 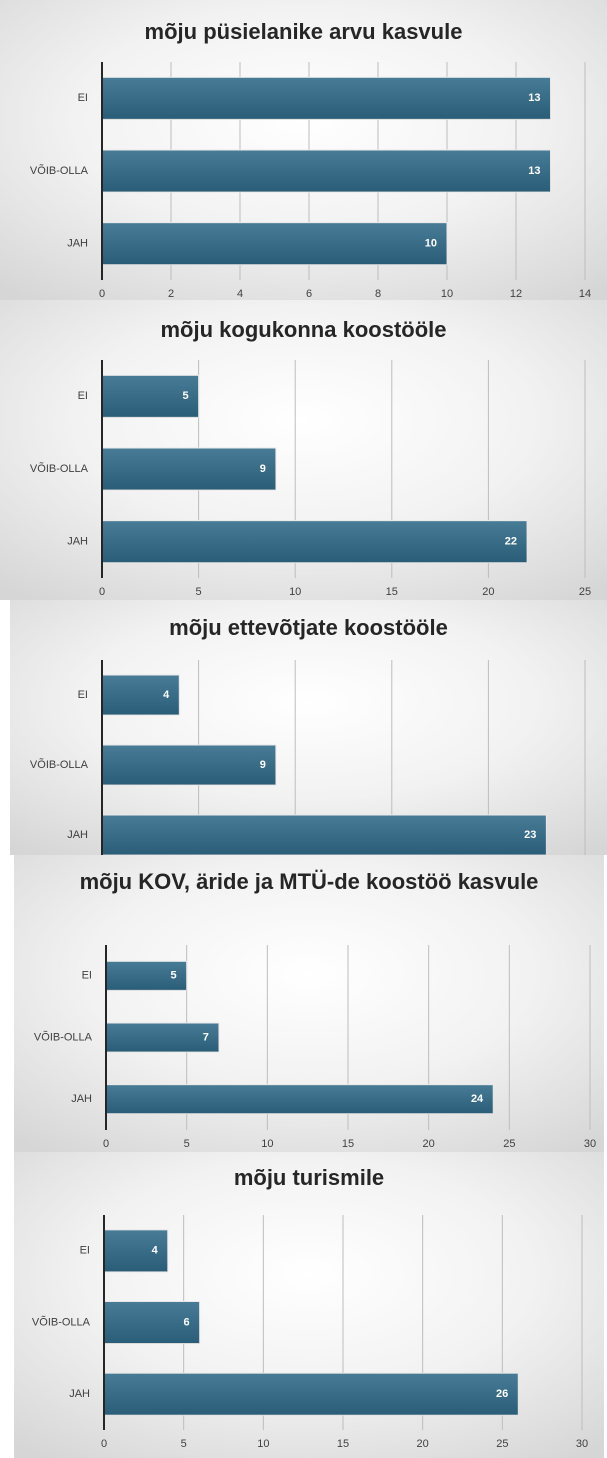 What do you see at coordinates (309, 294) in the screenshot?
I see `x-tick-label: 6` at bounding box center [309, 294].